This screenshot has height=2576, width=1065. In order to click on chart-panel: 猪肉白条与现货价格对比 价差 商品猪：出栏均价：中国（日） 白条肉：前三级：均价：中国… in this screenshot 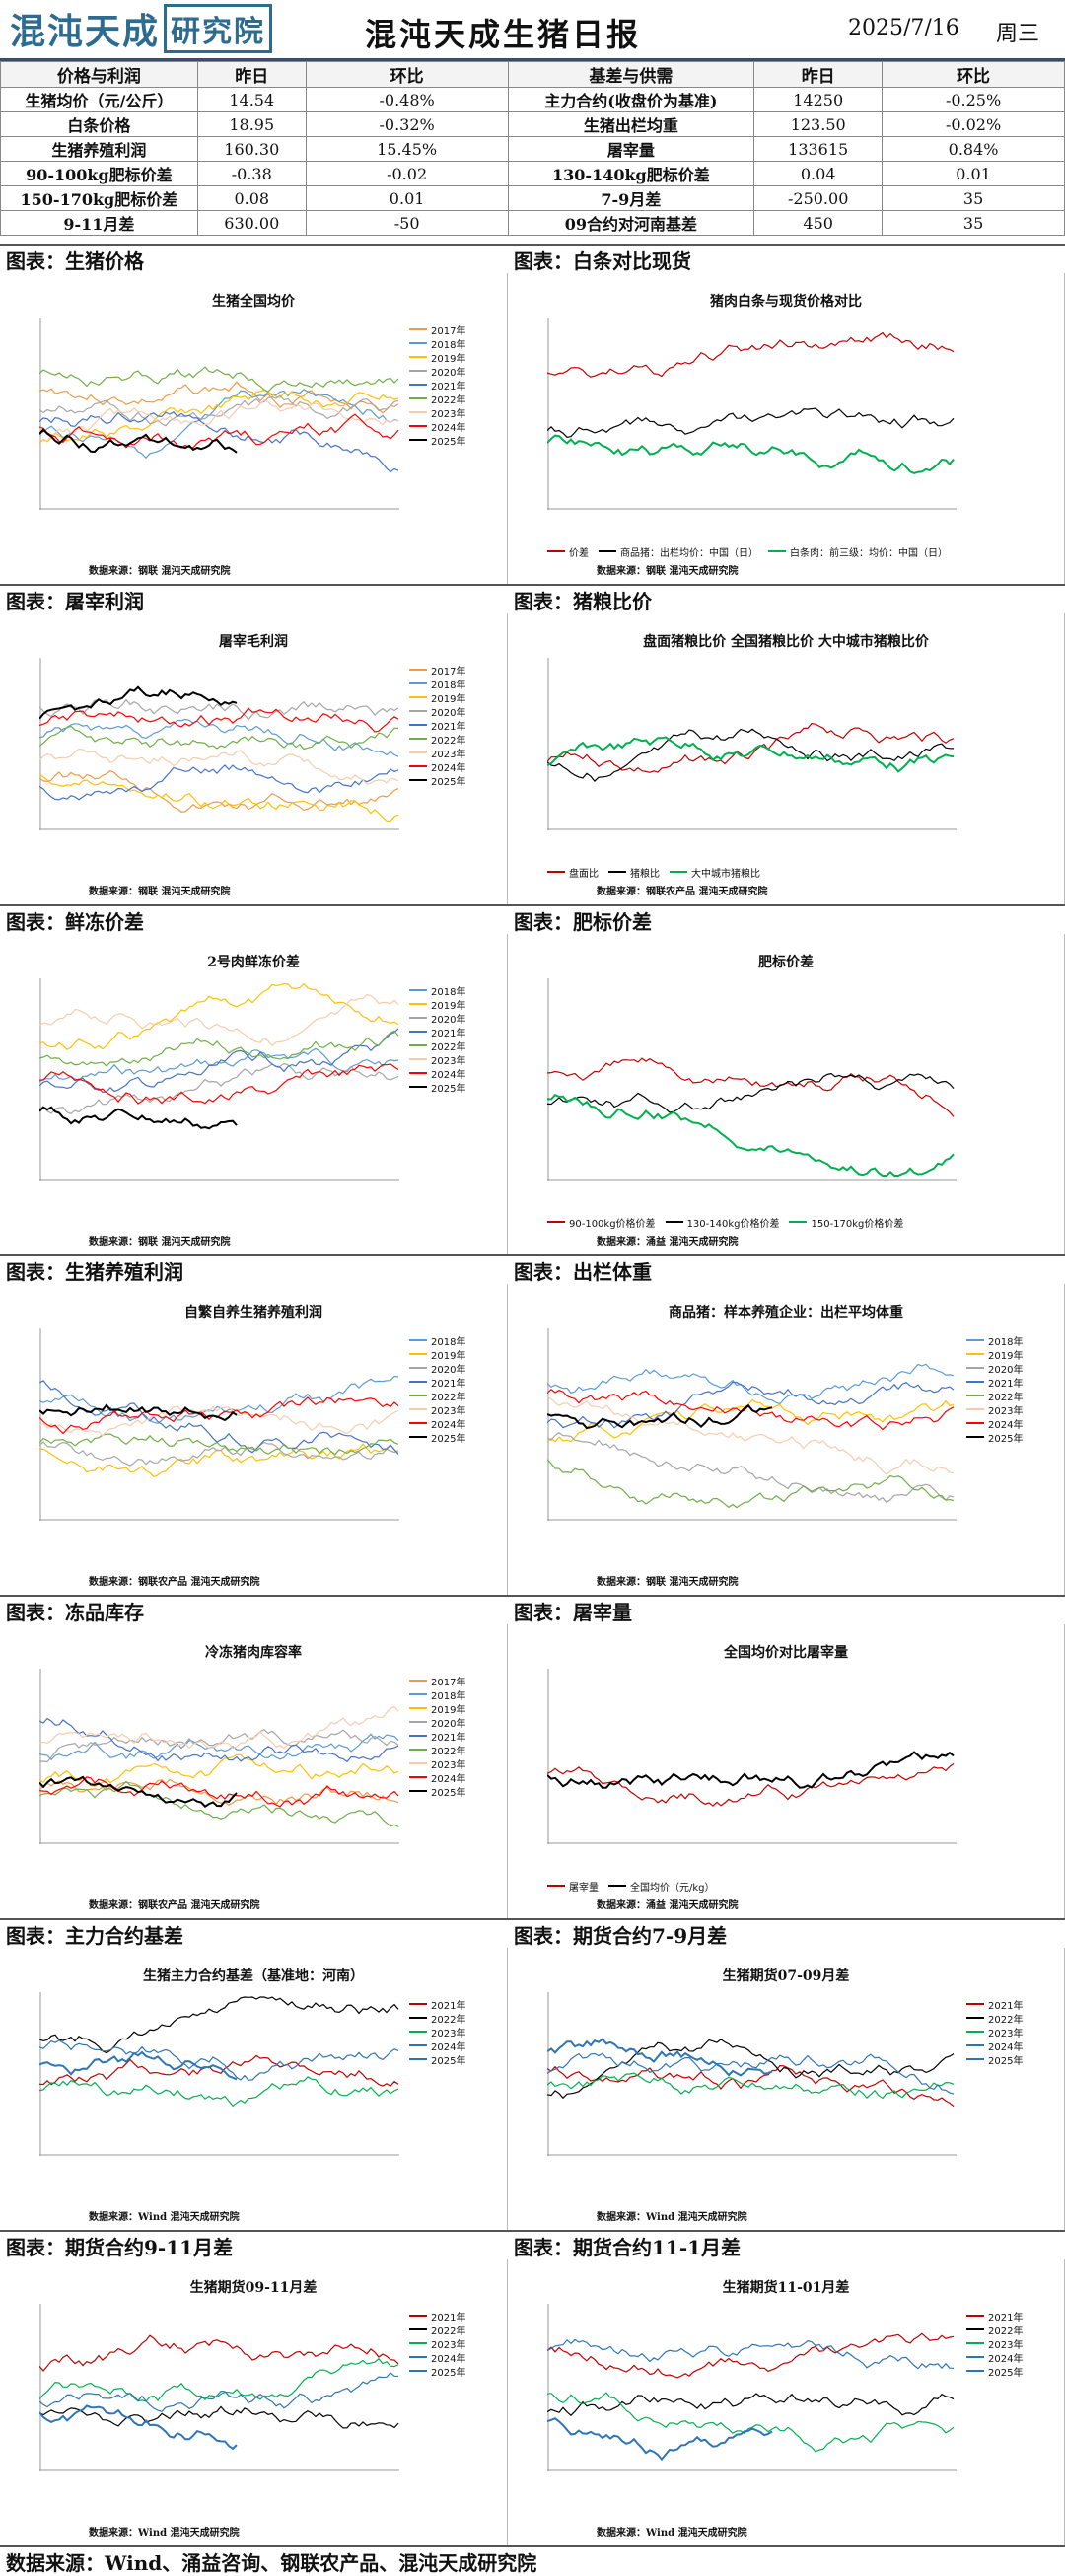, I will do `click(787, 428)`.